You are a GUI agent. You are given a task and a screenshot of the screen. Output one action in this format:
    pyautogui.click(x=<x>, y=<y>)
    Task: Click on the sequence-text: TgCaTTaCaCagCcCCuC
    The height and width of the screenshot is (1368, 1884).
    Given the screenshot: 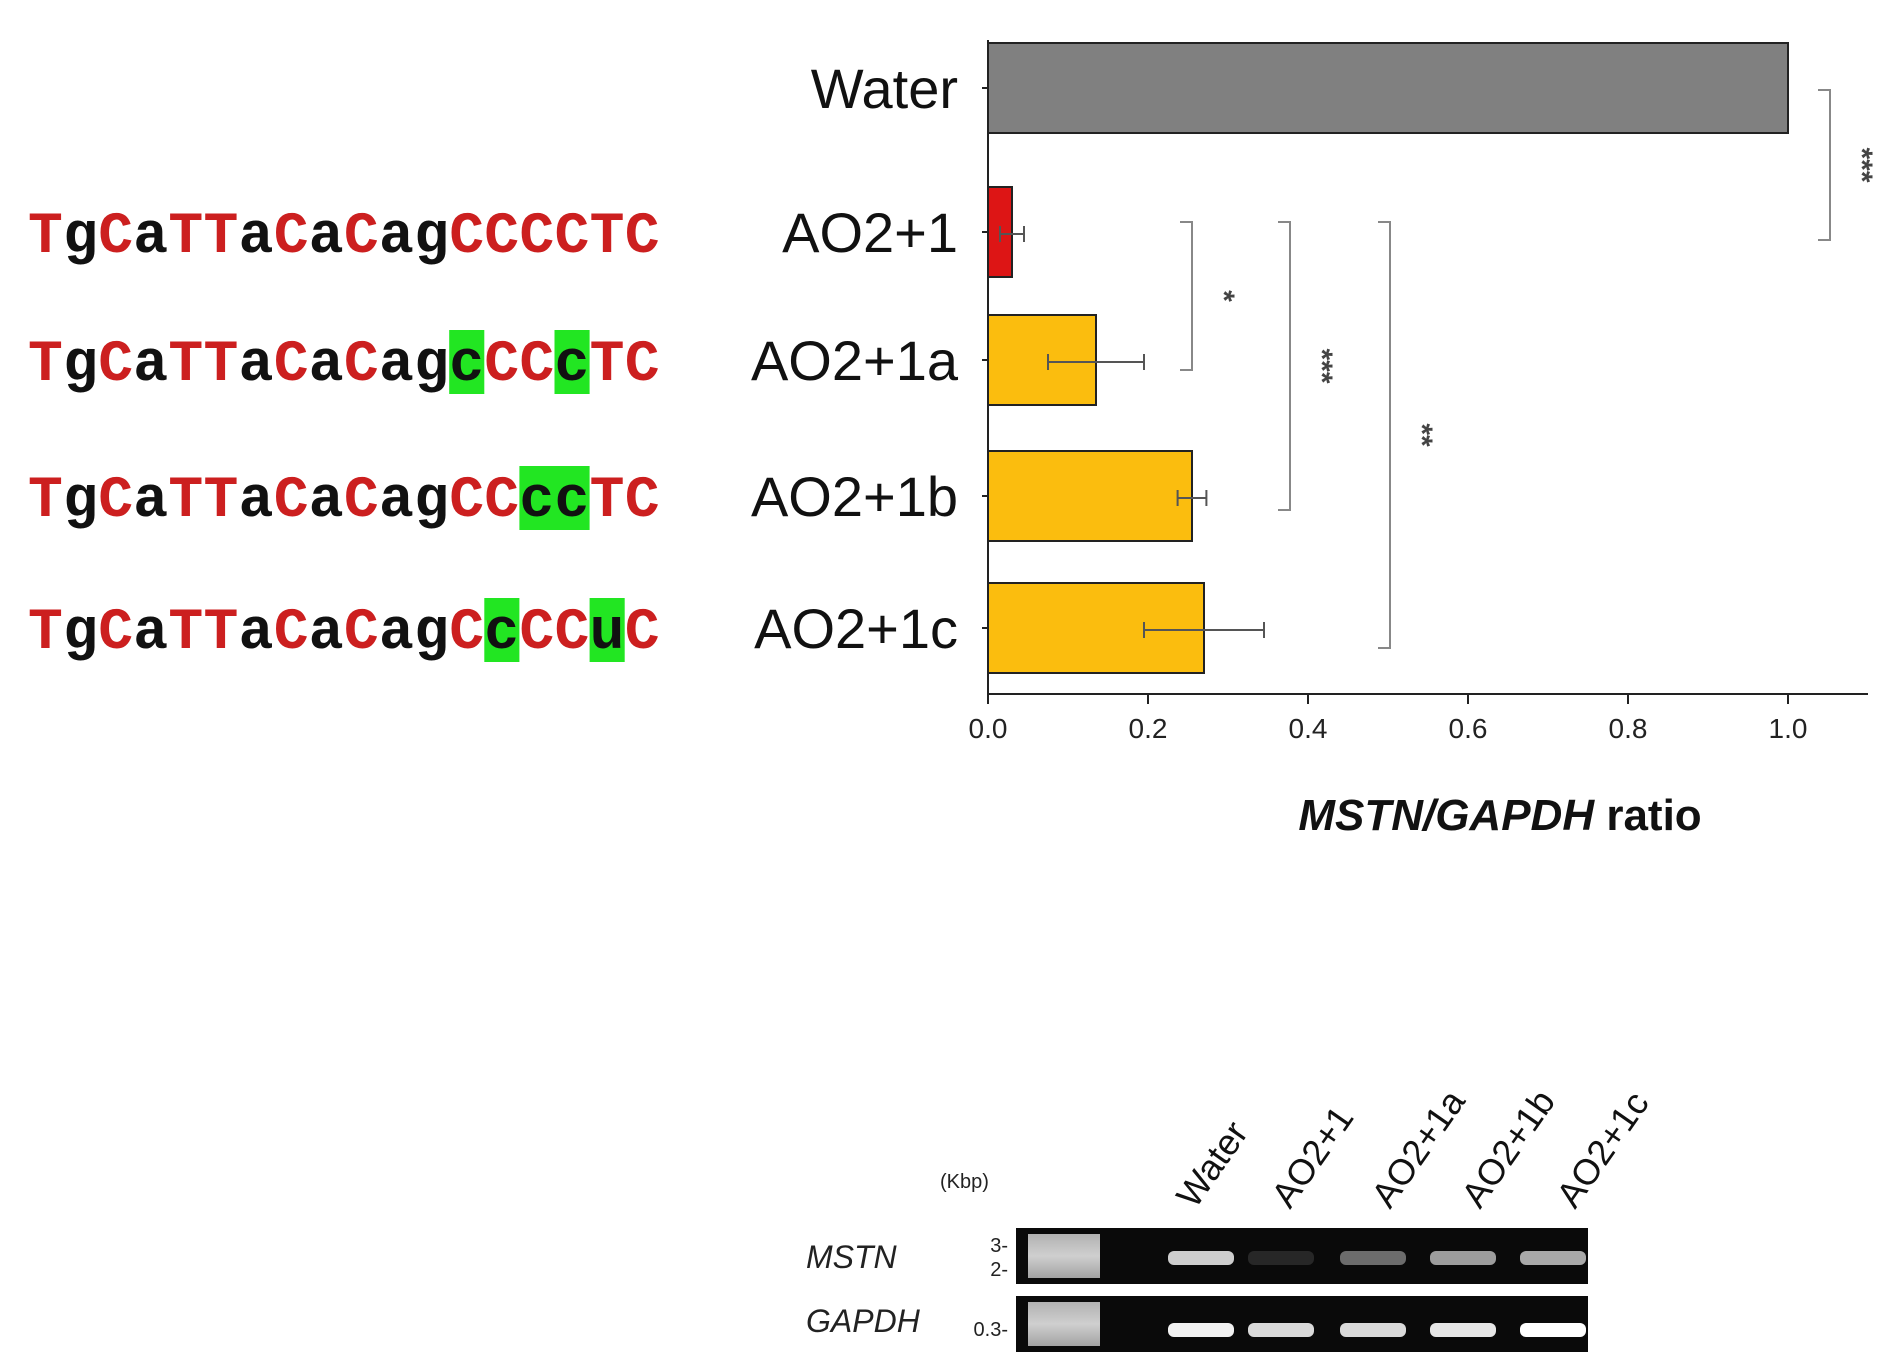 What is the action you would take?
    pyautogui.click(x=344, y=633)
    